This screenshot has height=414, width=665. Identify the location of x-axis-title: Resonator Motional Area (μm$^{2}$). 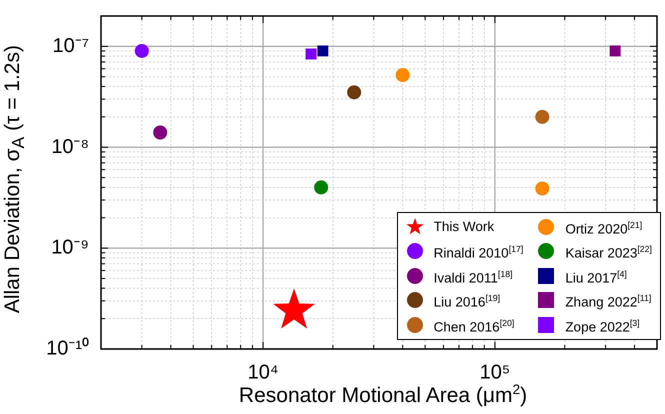
(383, 395).